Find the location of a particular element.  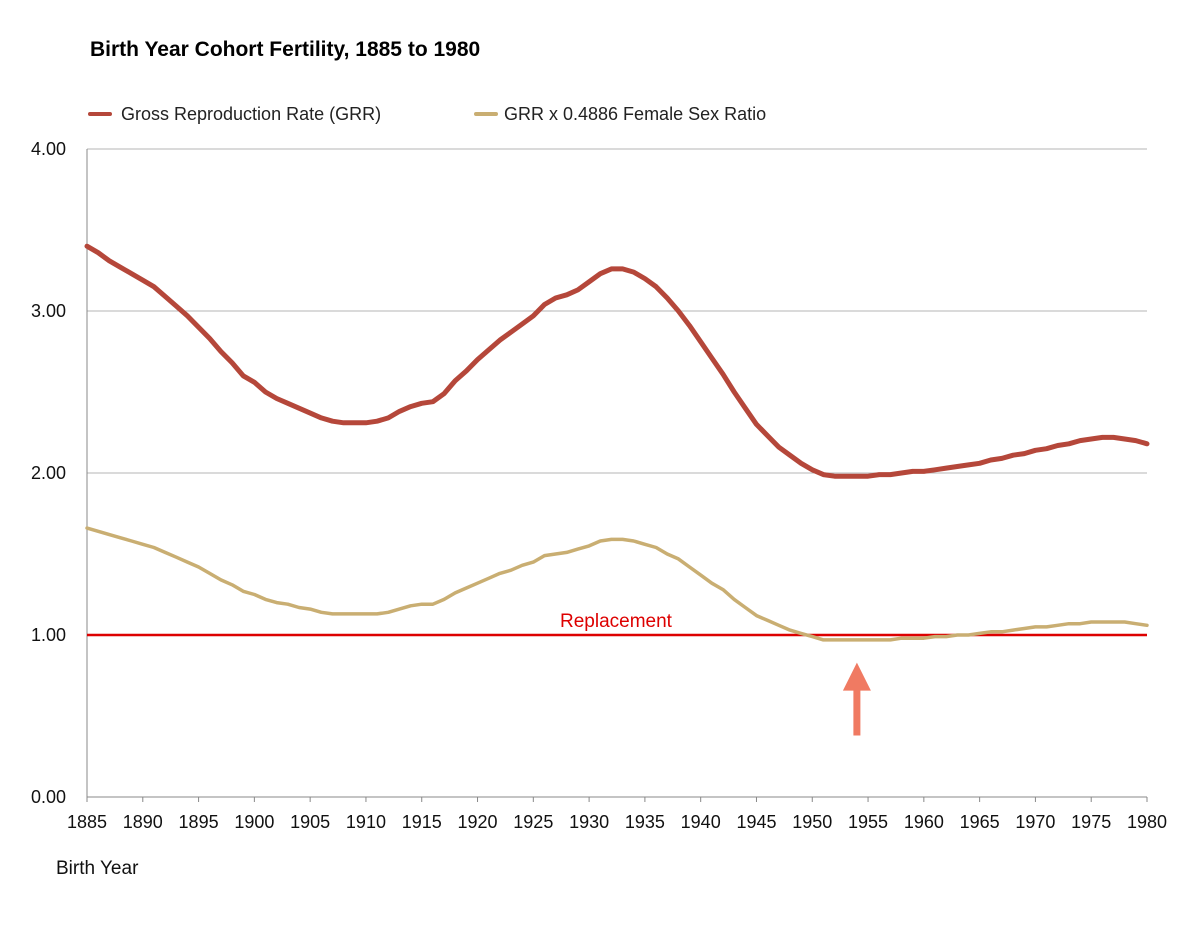

x-tick-label: 1975 is located at coordinates (1091, 822).